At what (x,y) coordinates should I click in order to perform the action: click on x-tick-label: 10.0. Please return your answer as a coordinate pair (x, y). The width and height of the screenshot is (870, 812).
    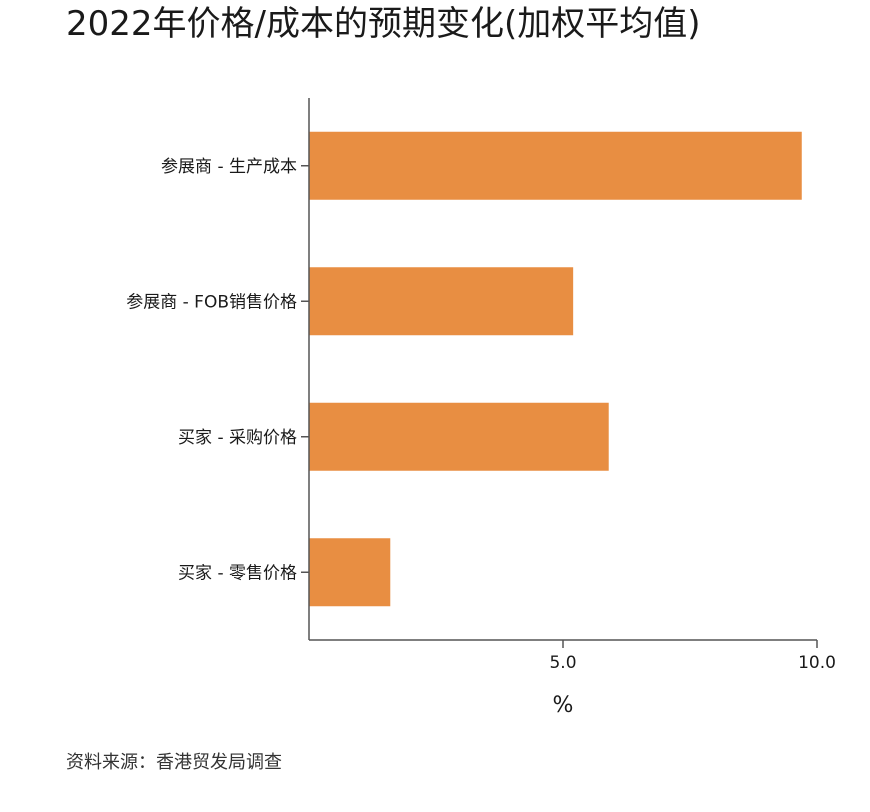
    Looking at the image, I should click on (817, 663).